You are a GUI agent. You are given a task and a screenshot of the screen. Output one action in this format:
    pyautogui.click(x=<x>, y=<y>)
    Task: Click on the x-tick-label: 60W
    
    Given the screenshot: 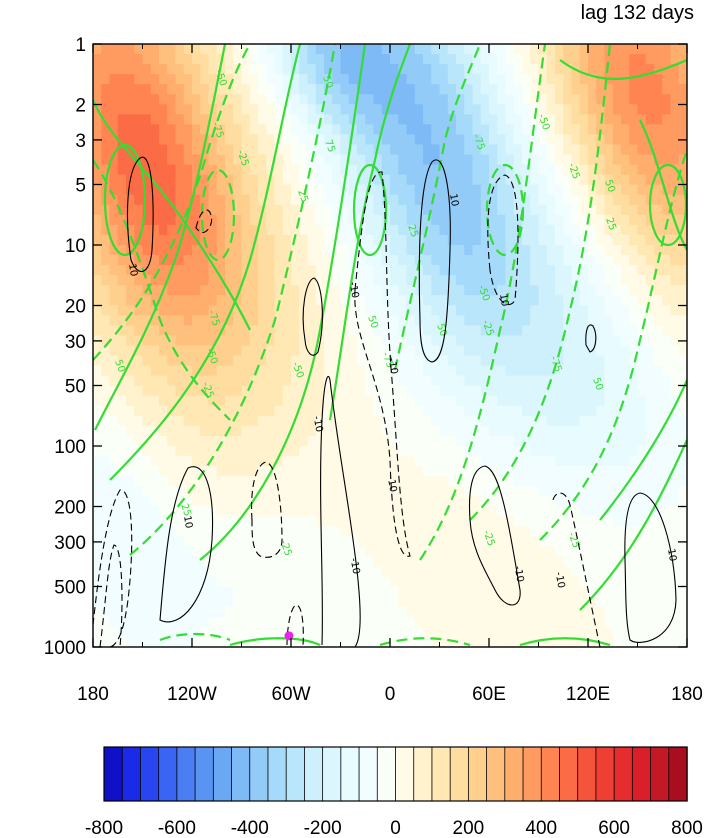 What is the action you would take?
    pyautogui.click(x=290, y=694)
    